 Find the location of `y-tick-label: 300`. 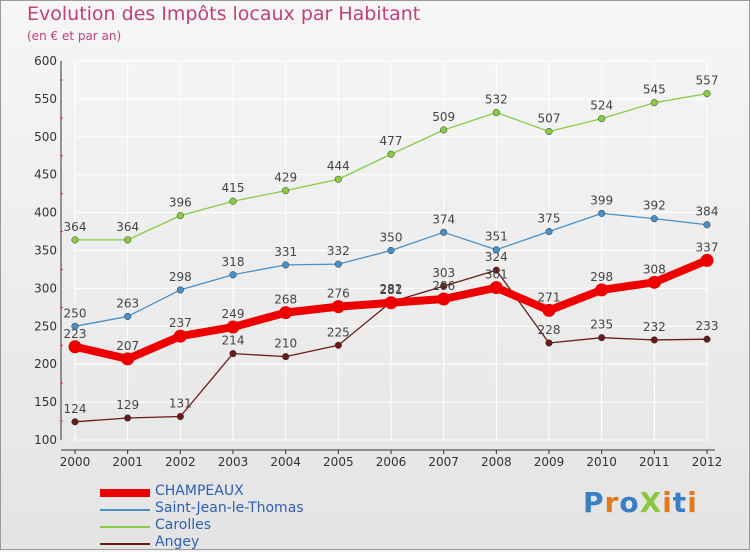

y-tick-label: 300 is located at coordinates (45, 288).